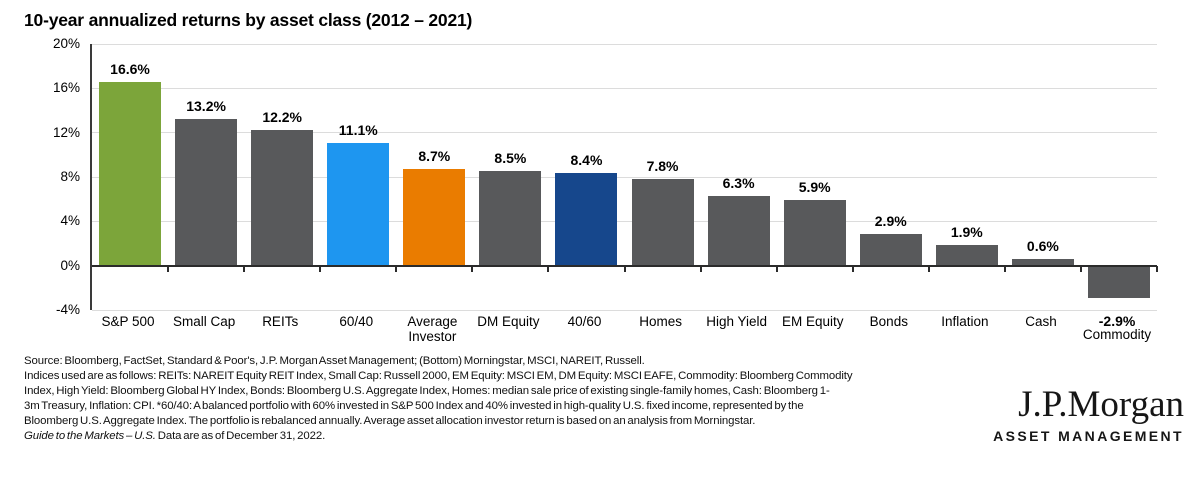 This screenshot has width=1200, height=491. What do you see at coordinates (70, 265) in the screenshot?
I see `y-axis-tick-label: 0%` at bounding box center [70, 265].